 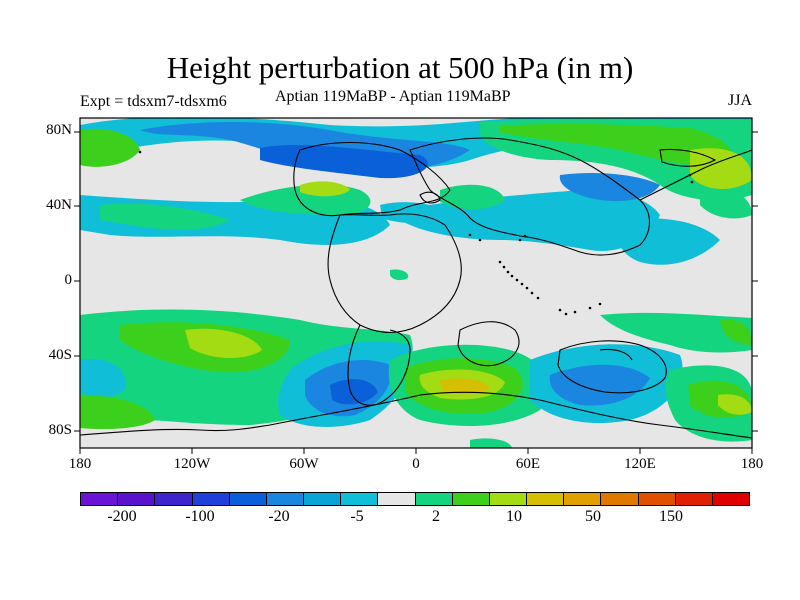 What do you see at coordinates (304, 464) in the screenshot?
I see `lon-tick-label: 60W` at bounding box center [304, 464].